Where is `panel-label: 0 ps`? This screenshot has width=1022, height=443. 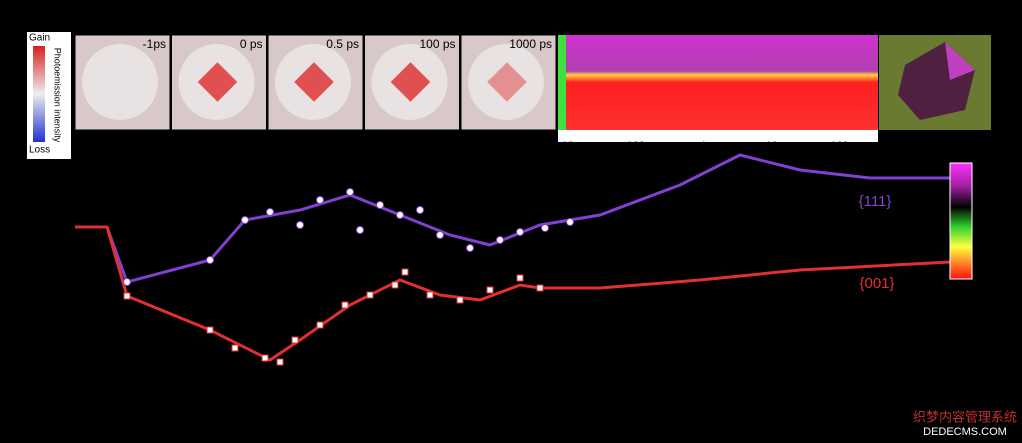 panel-label: 0 ps is located at coordinates (251, 44).